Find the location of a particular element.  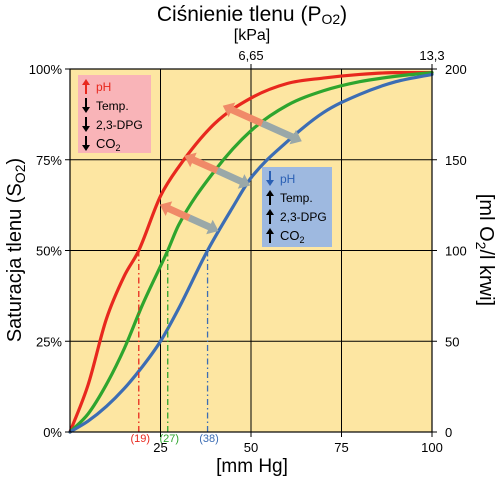

legend-left: pH Temp. 2,3-DPG CO2 is located at coordinates (114, 114).